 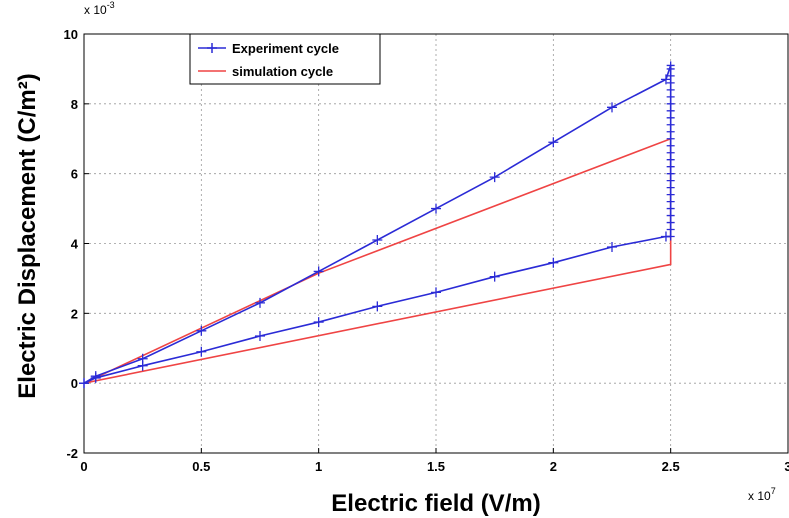 I want to click on x-tick-label: 2.5, so click(x=671, y=466).